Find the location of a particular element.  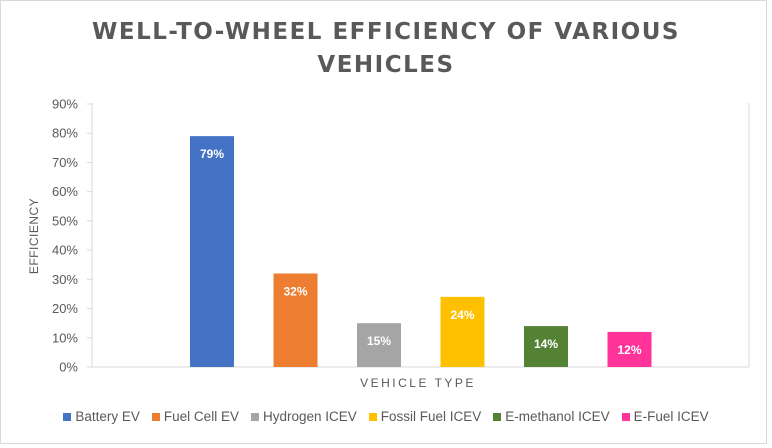

data-label: 15% is located at coordinates (379, 341).